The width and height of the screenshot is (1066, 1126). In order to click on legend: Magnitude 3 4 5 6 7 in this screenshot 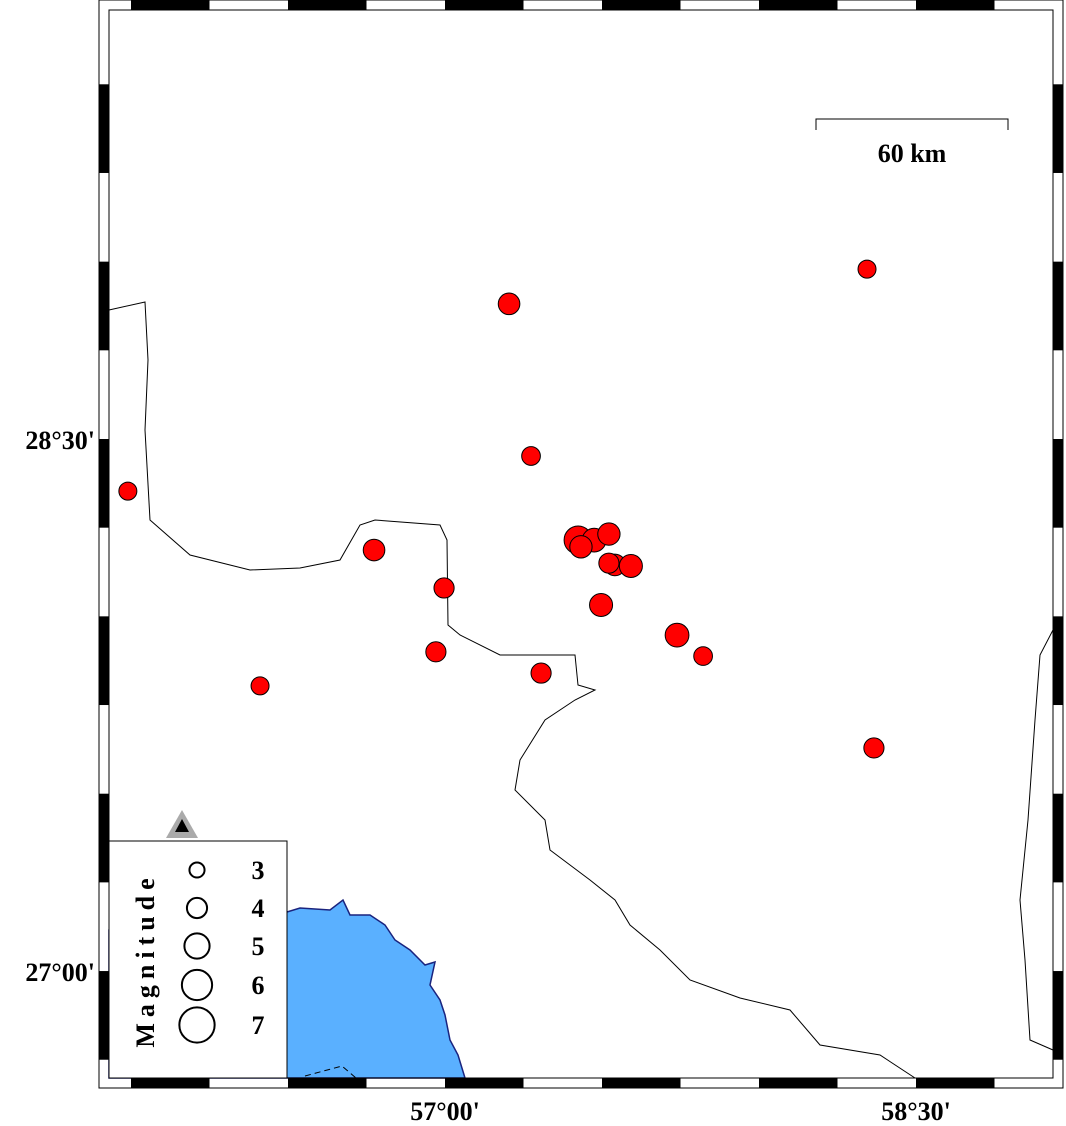, I will do `click(198, 959)`.